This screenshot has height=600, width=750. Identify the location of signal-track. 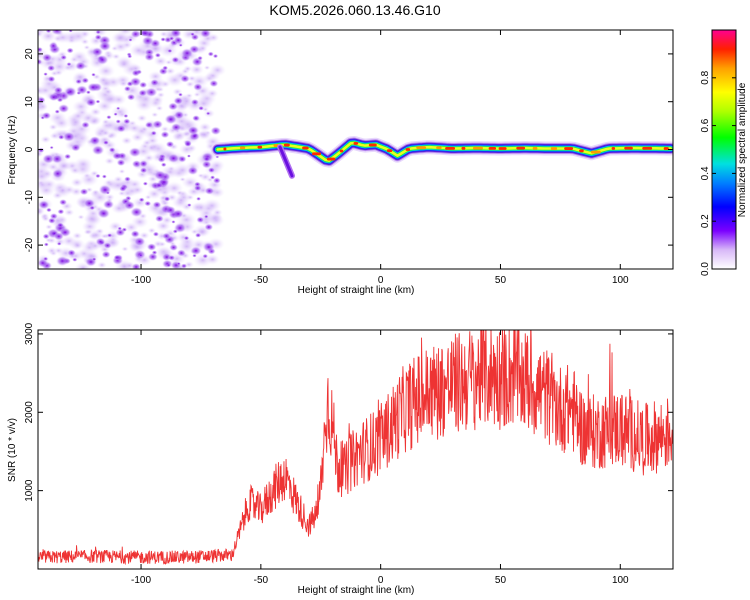
(441, 157).